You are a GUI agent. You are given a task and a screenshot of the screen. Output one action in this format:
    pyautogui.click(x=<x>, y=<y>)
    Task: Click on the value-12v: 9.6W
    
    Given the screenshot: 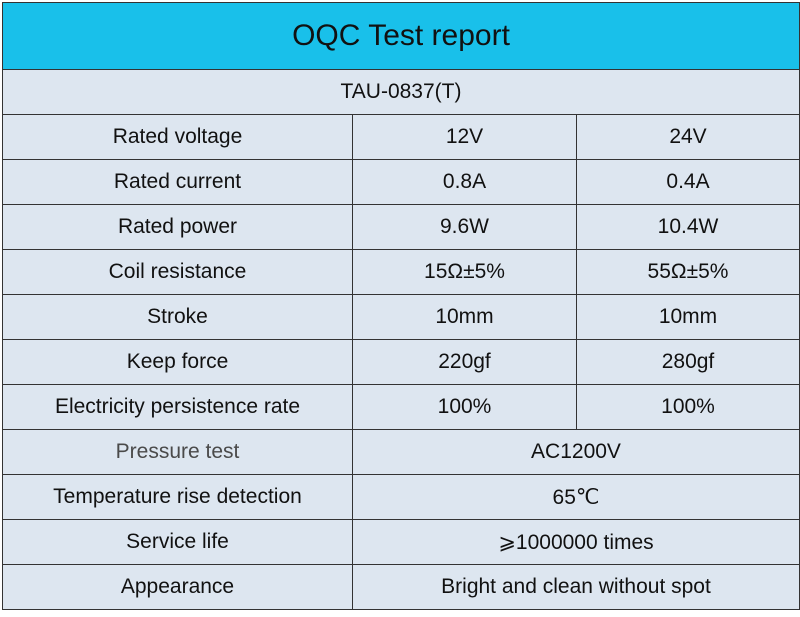 What is the action you would take?
    pyautogui.click(x=464, y=227)
    